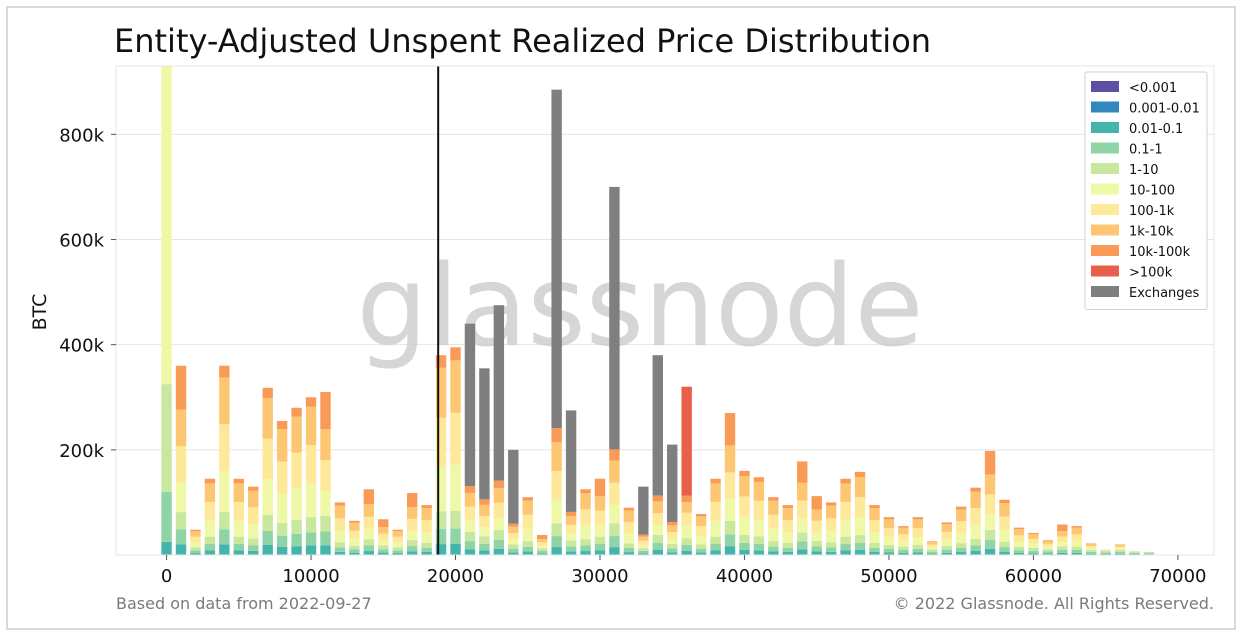  I want to click on y-tick-label: 600k, so click(81, 241).